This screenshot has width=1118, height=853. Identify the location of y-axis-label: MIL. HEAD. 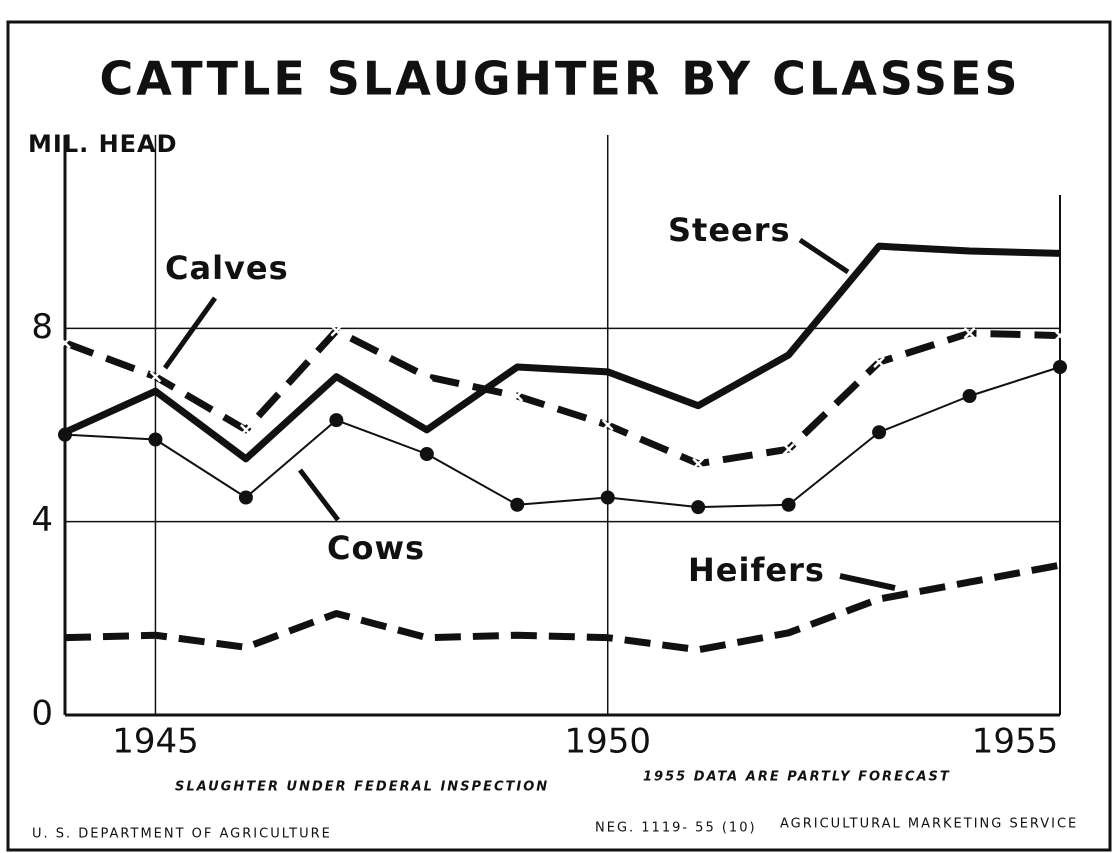
(103, 144).